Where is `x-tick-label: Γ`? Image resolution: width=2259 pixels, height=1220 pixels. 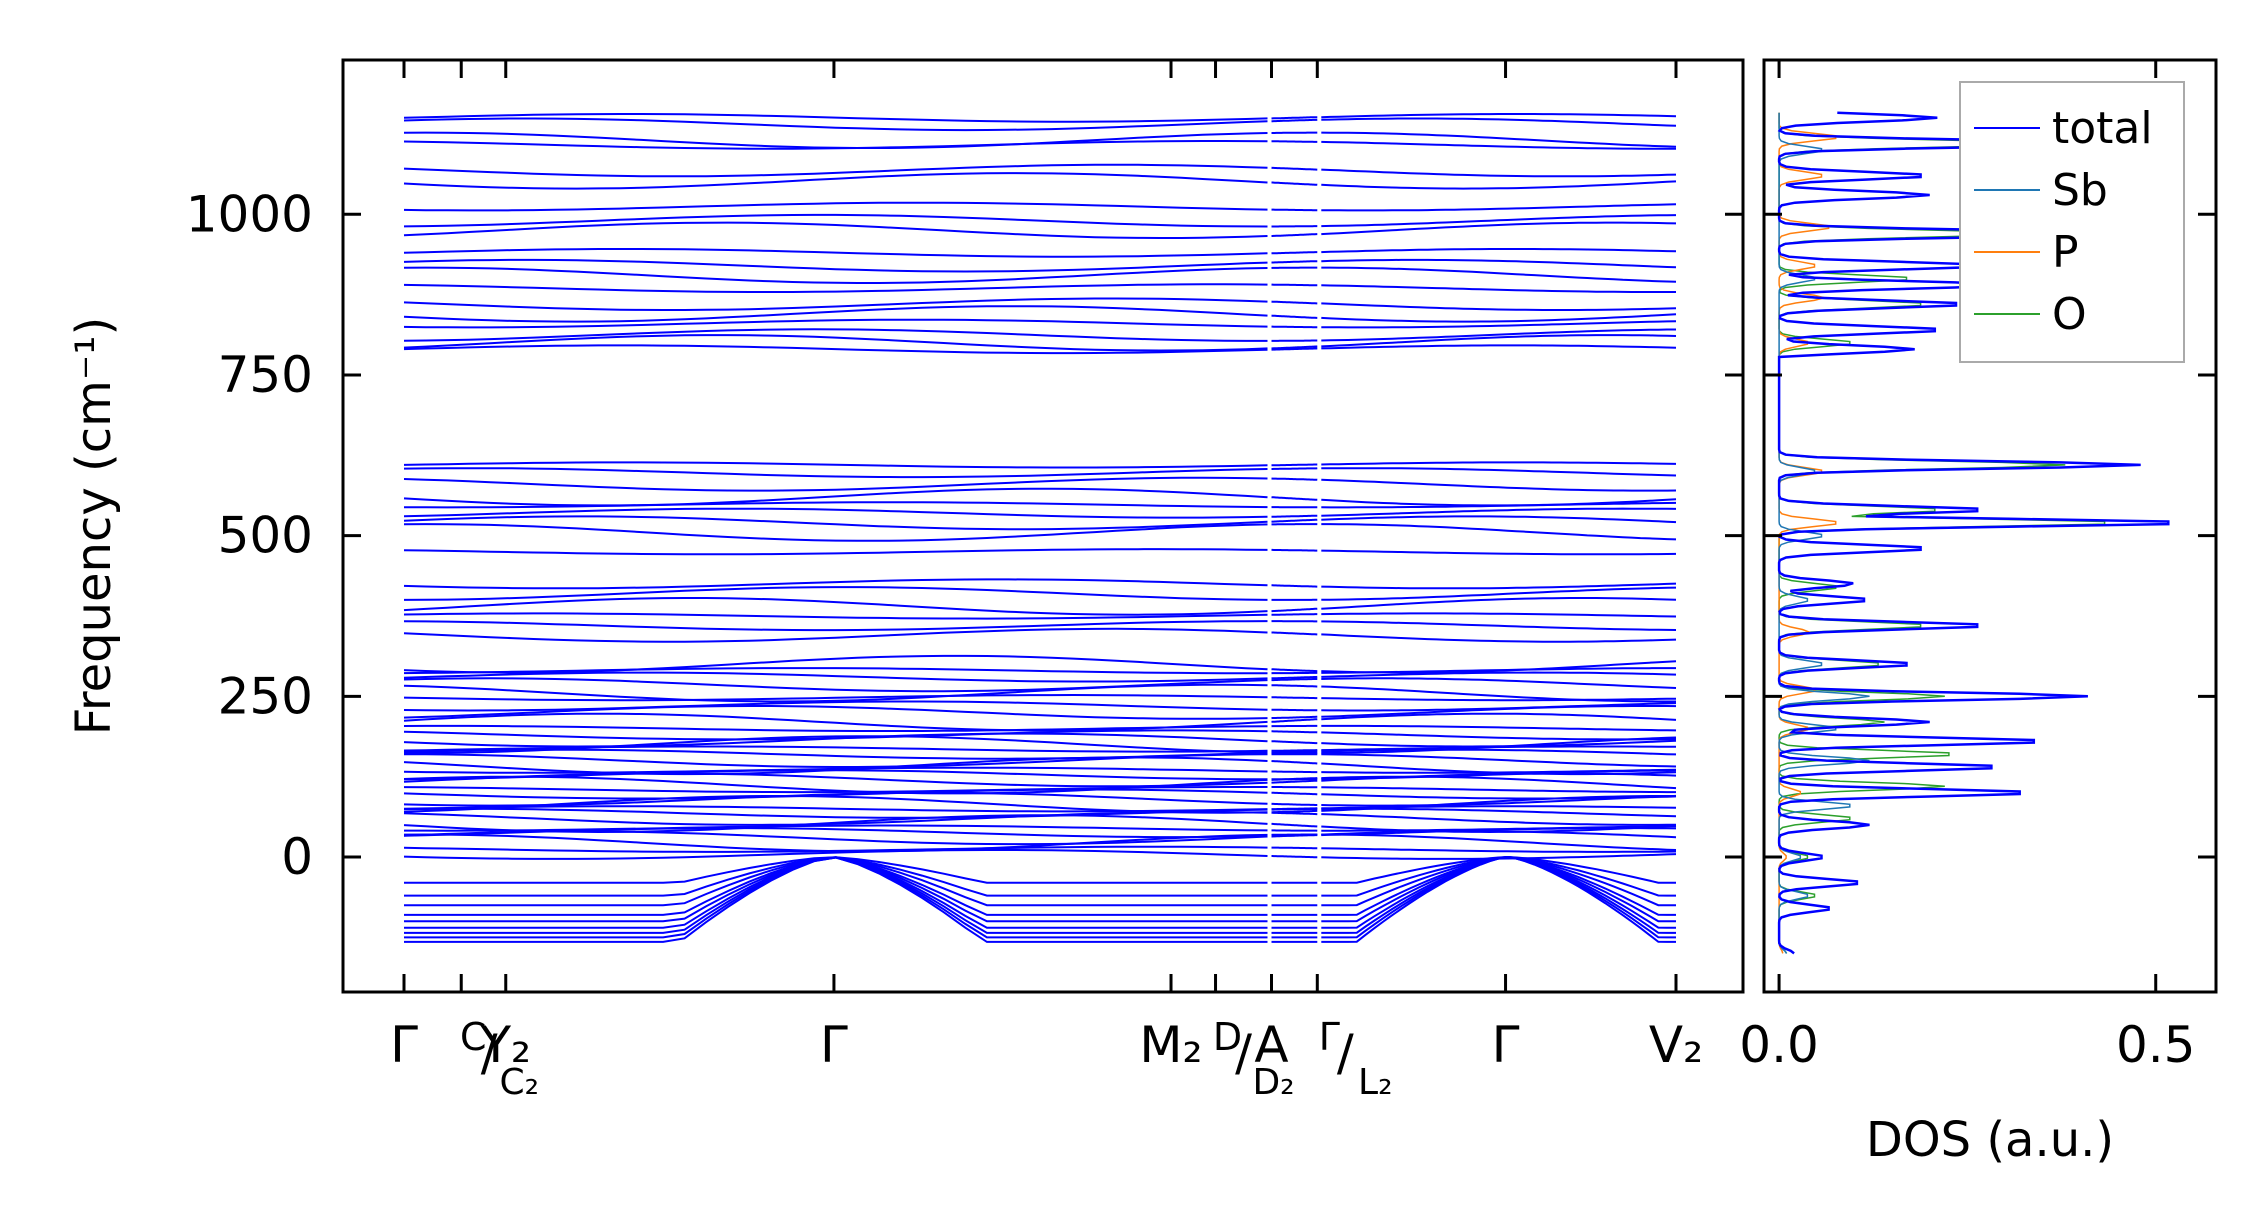 x-tick-label: Γ is located at coordinates (834, 1045).